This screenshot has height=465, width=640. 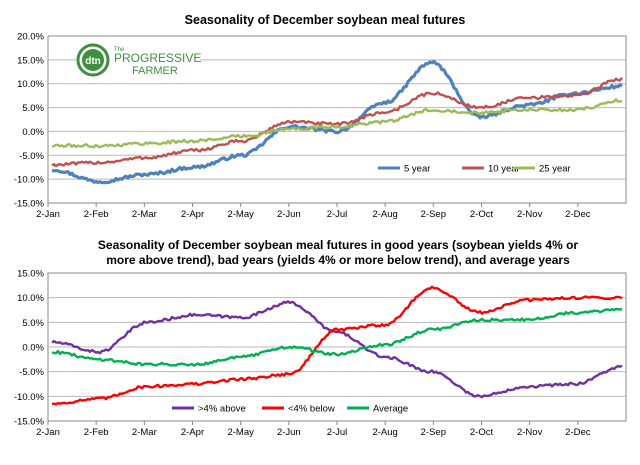 I want to click on logo-line2: FARMER, so click(x=155, y=71).